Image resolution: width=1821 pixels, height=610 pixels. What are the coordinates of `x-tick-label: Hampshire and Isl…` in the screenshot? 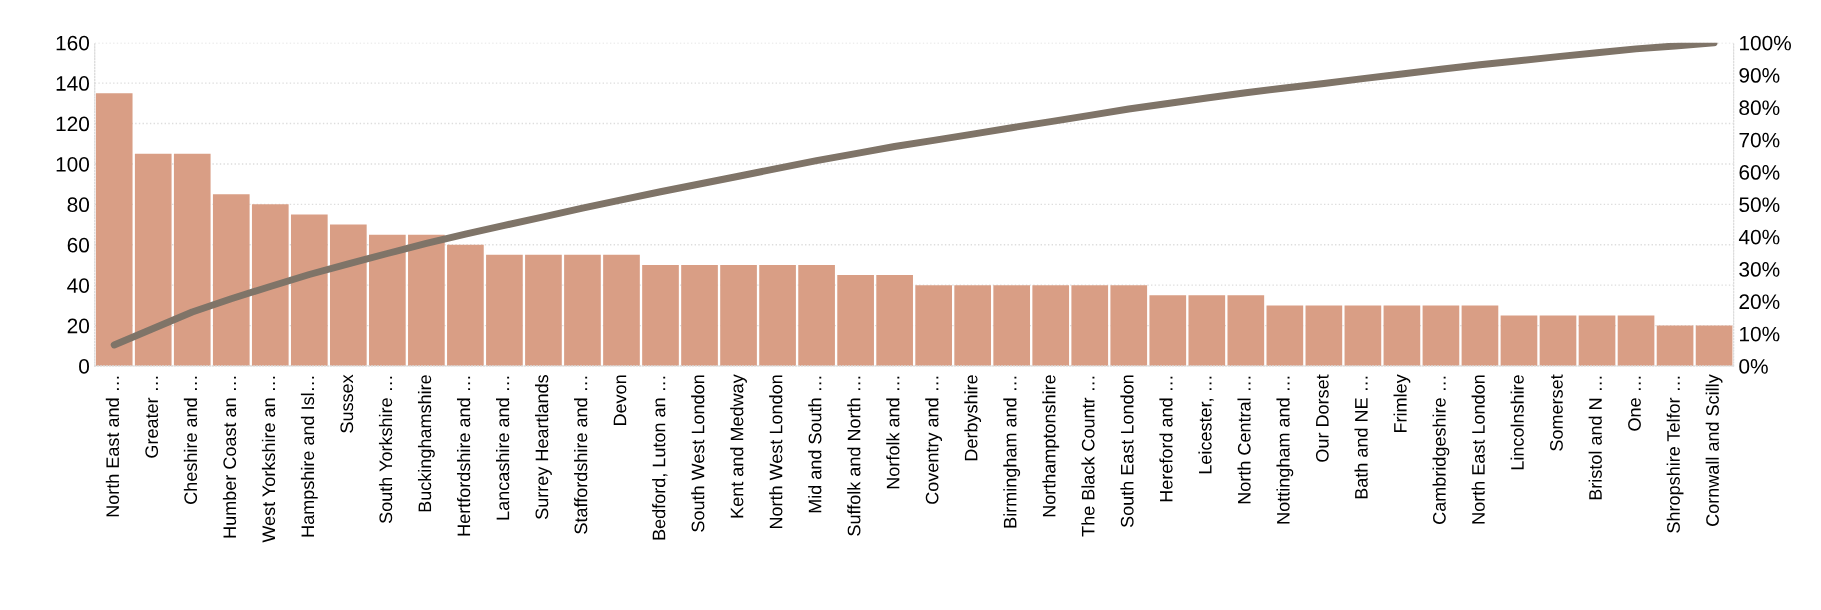 It's located at (309, 456).